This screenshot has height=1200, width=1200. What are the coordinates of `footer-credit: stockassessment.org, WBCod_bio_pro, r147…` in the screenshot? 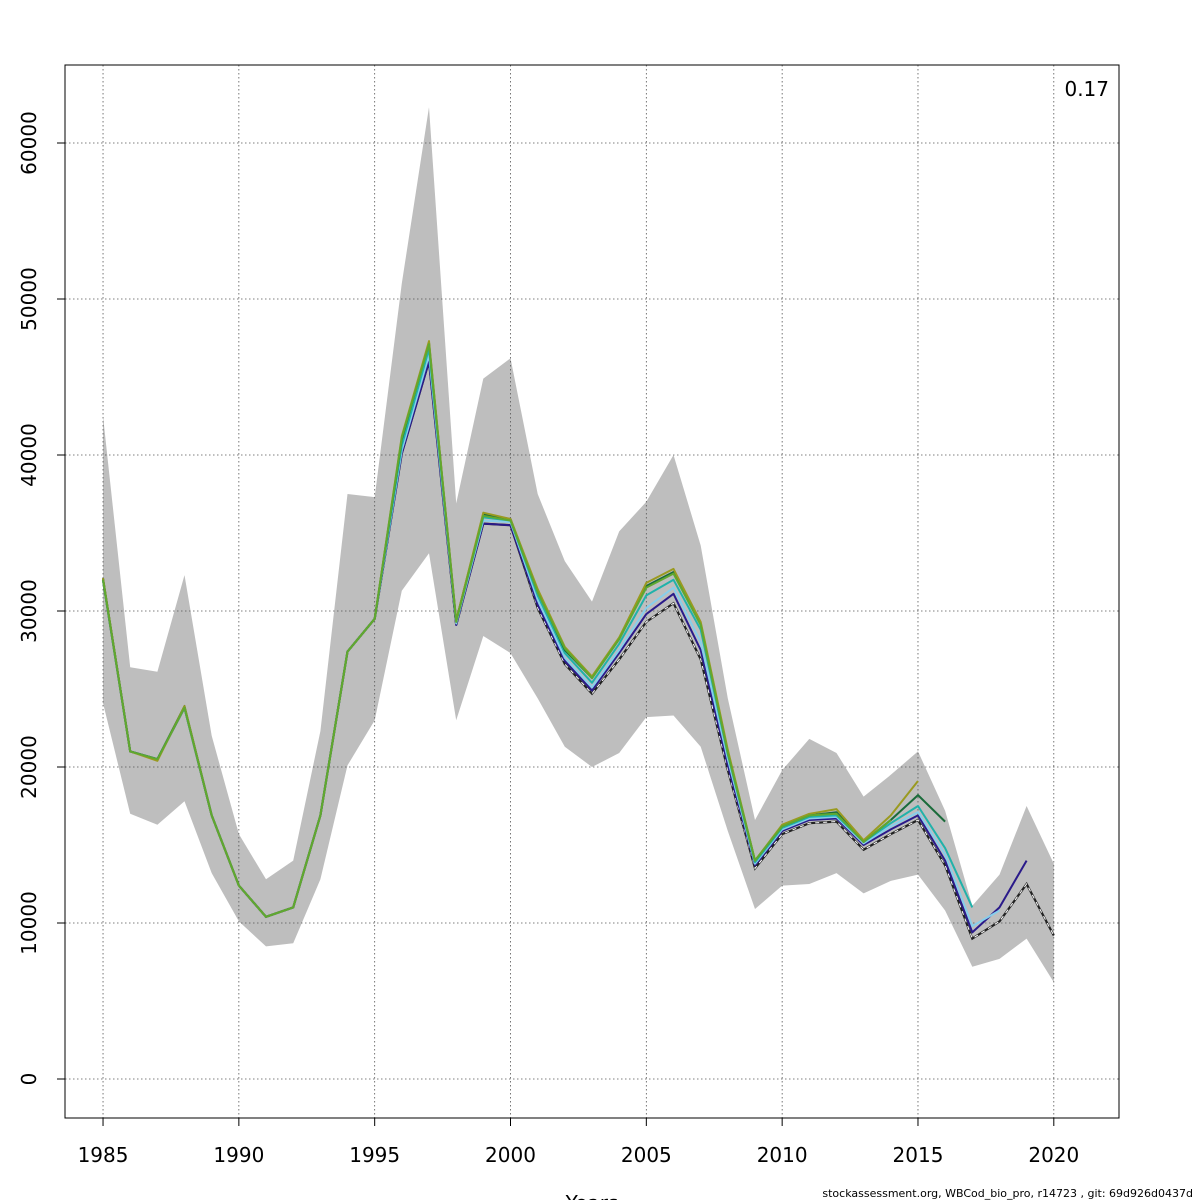 It's located at (1007, 1193).